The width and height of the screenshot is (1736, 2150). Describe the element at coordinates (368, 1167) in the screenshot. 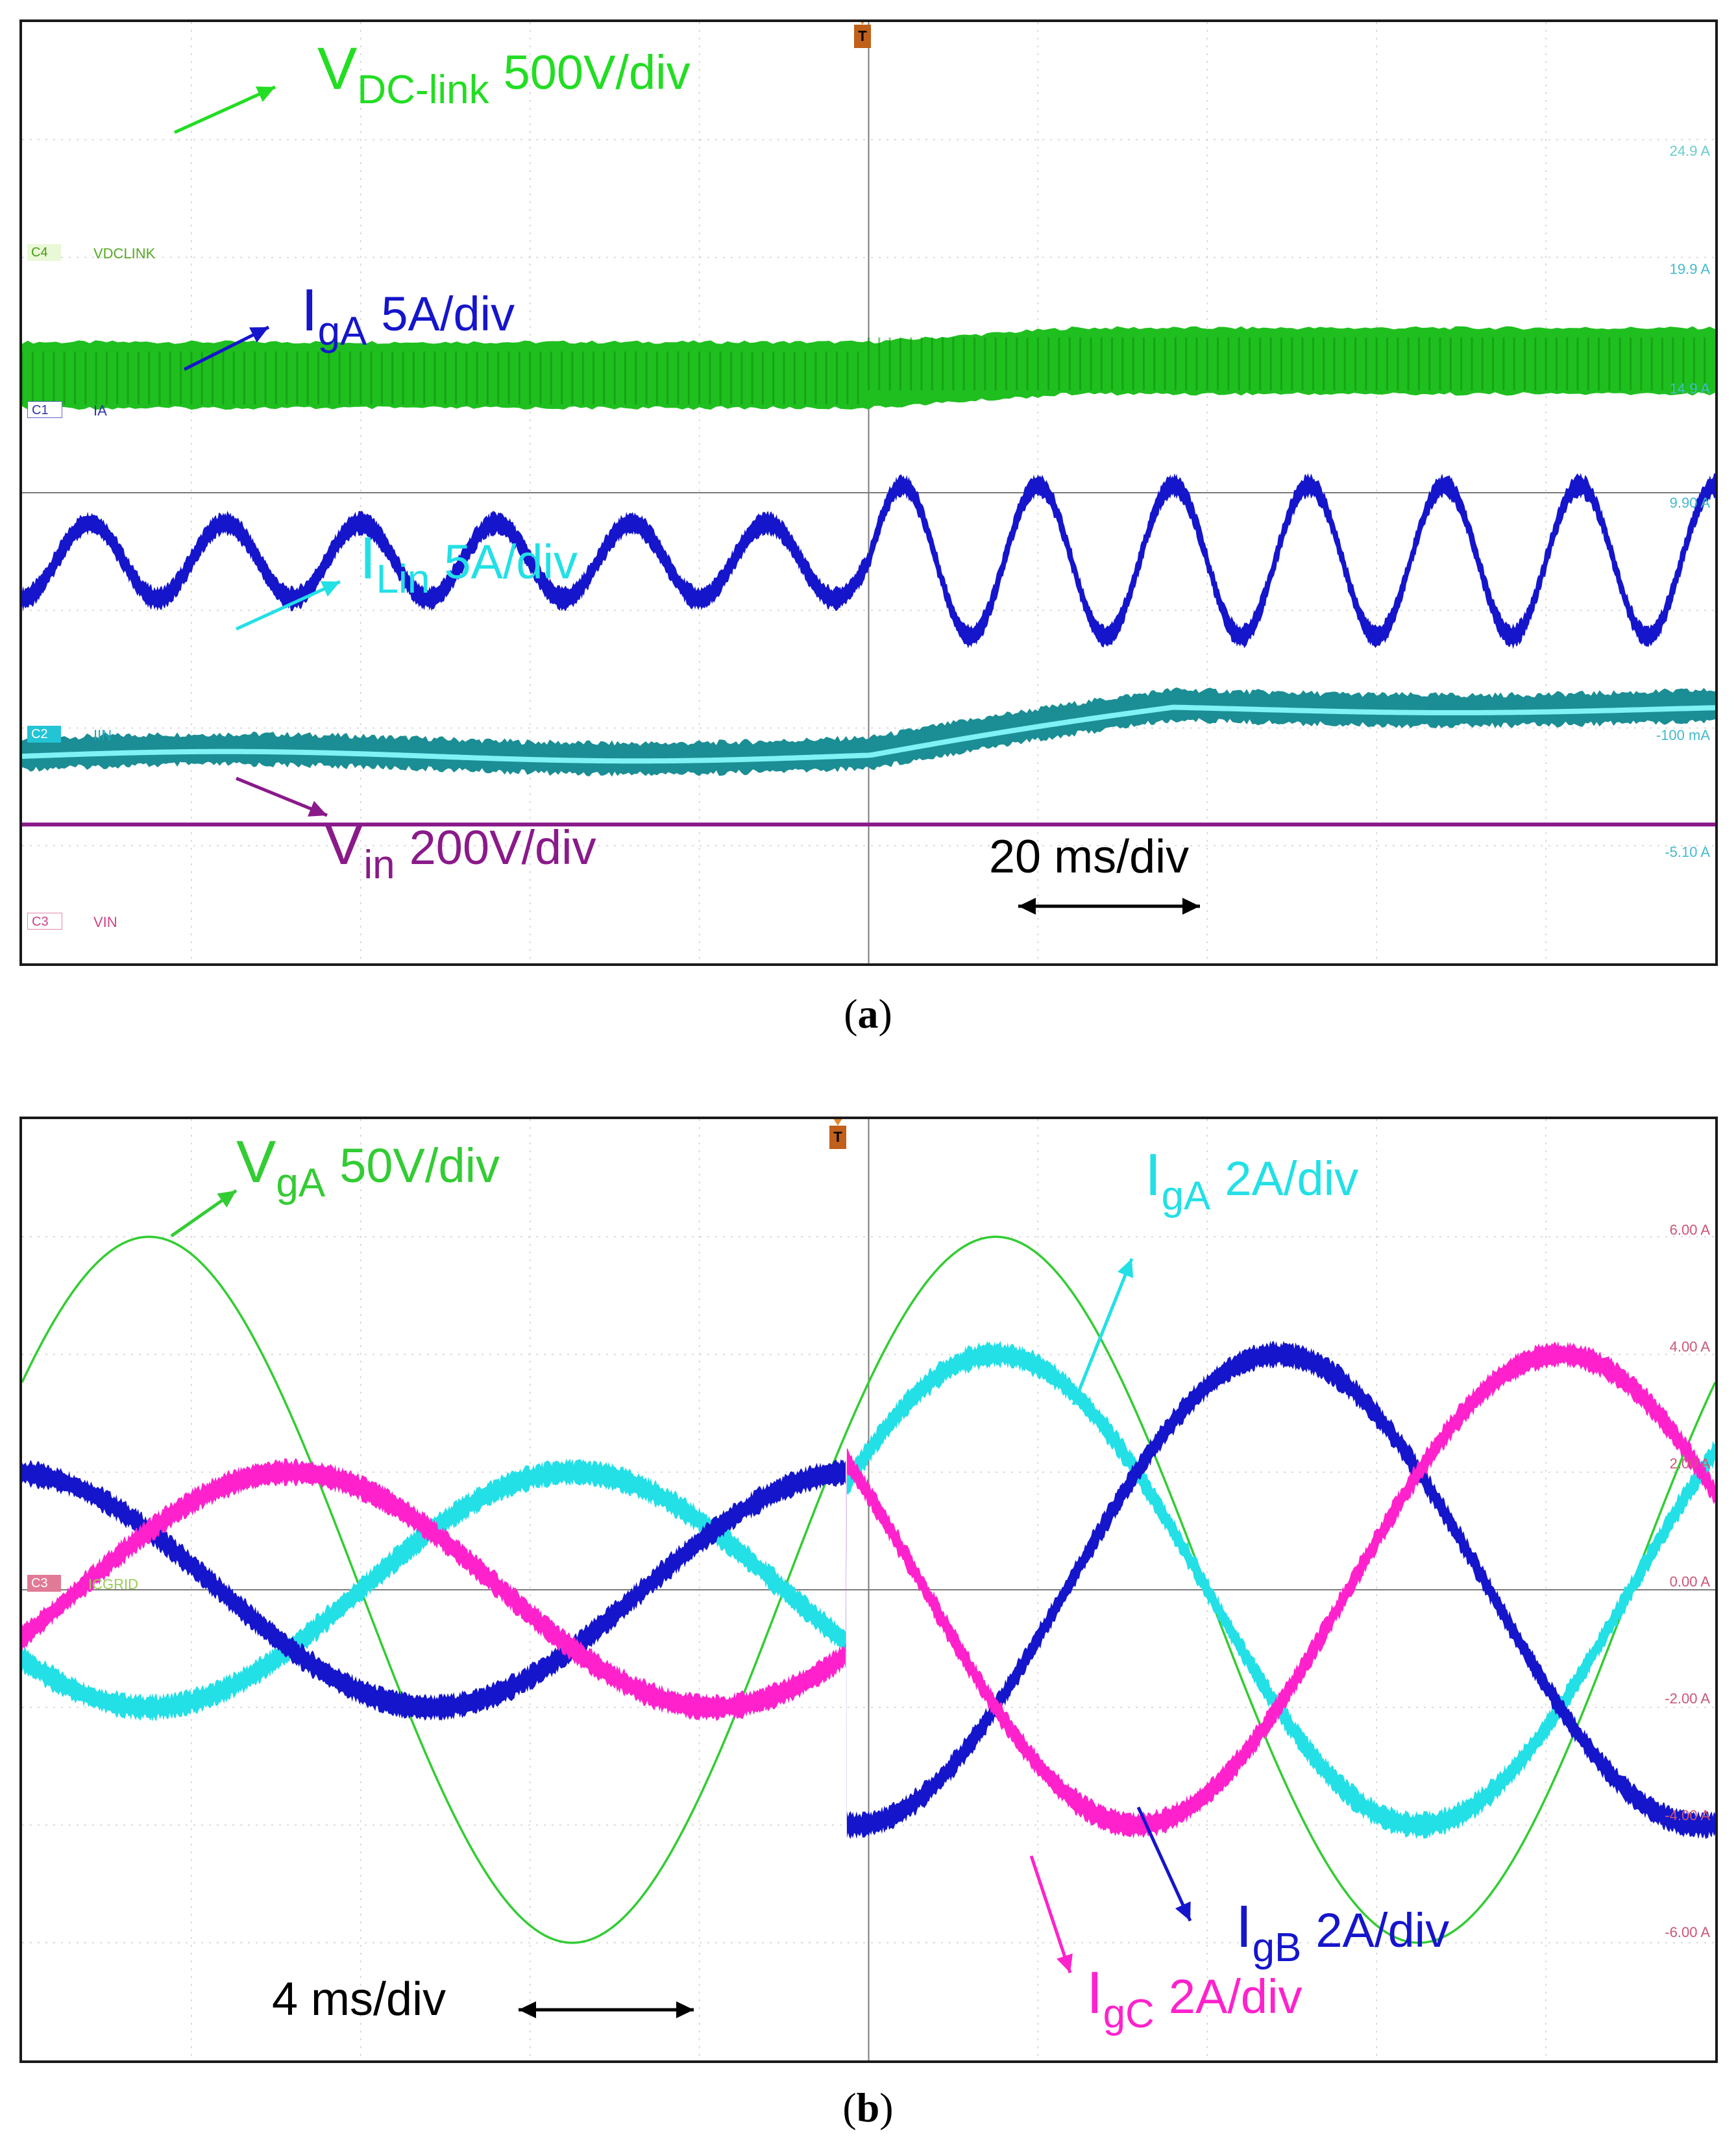

I see `label-vga: VgA 50V/div` at that location.